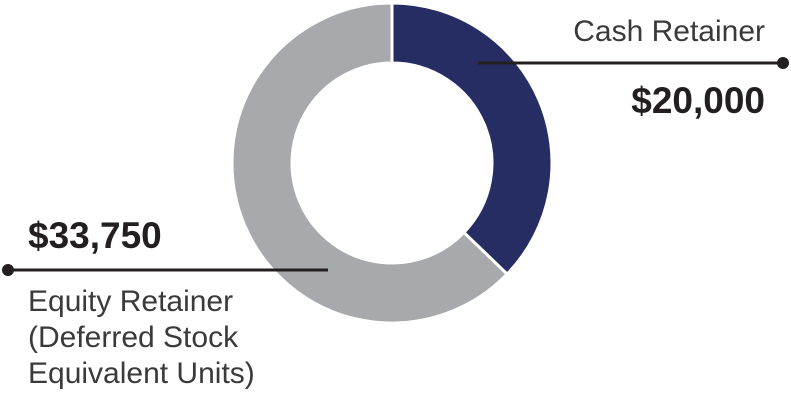 The width and height of the screenshot is (791, 406). Describe the element at coordinates (698, 100) in the screenshot. I see `value-label: $20,000` at that location.